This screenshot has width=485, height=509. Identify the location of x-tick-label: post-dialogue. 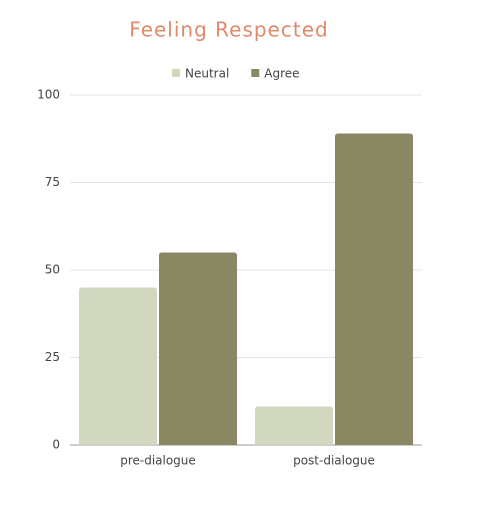
(334, 461).